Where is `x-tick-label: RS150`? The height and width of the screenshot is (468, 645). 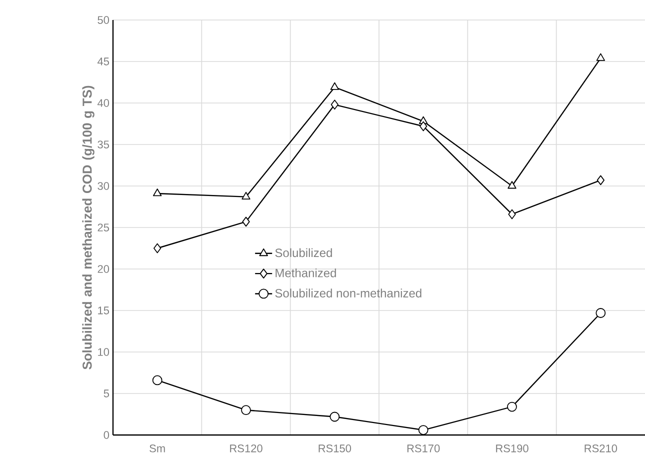
x-tick-label: RS150 is located at coordinates (335, 448).